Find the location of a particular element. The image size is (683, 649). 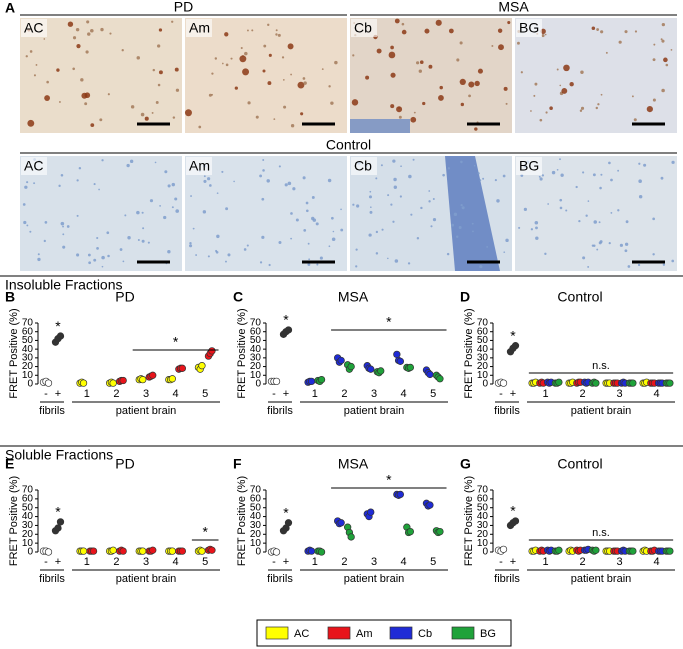

y-axis-label: FRET Positive (%) is located at coordinates (14, 353).